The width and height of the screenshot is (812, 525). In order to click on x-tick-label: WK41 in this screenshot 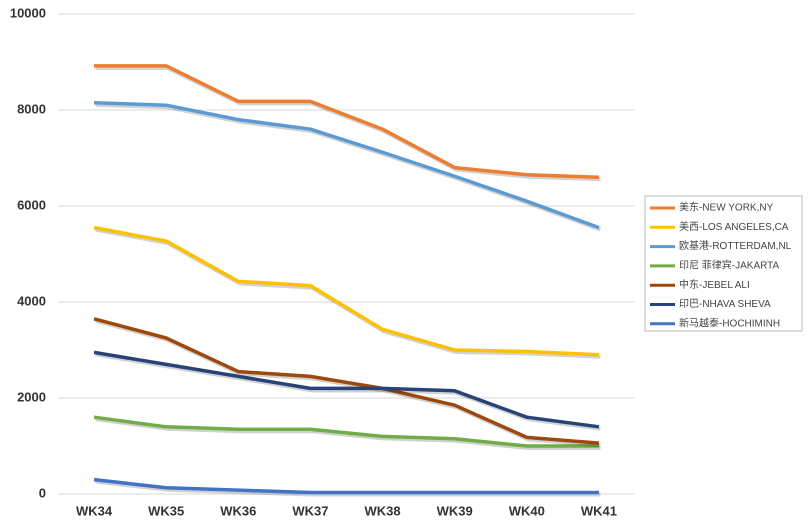, I will do `click(599, 510)`.